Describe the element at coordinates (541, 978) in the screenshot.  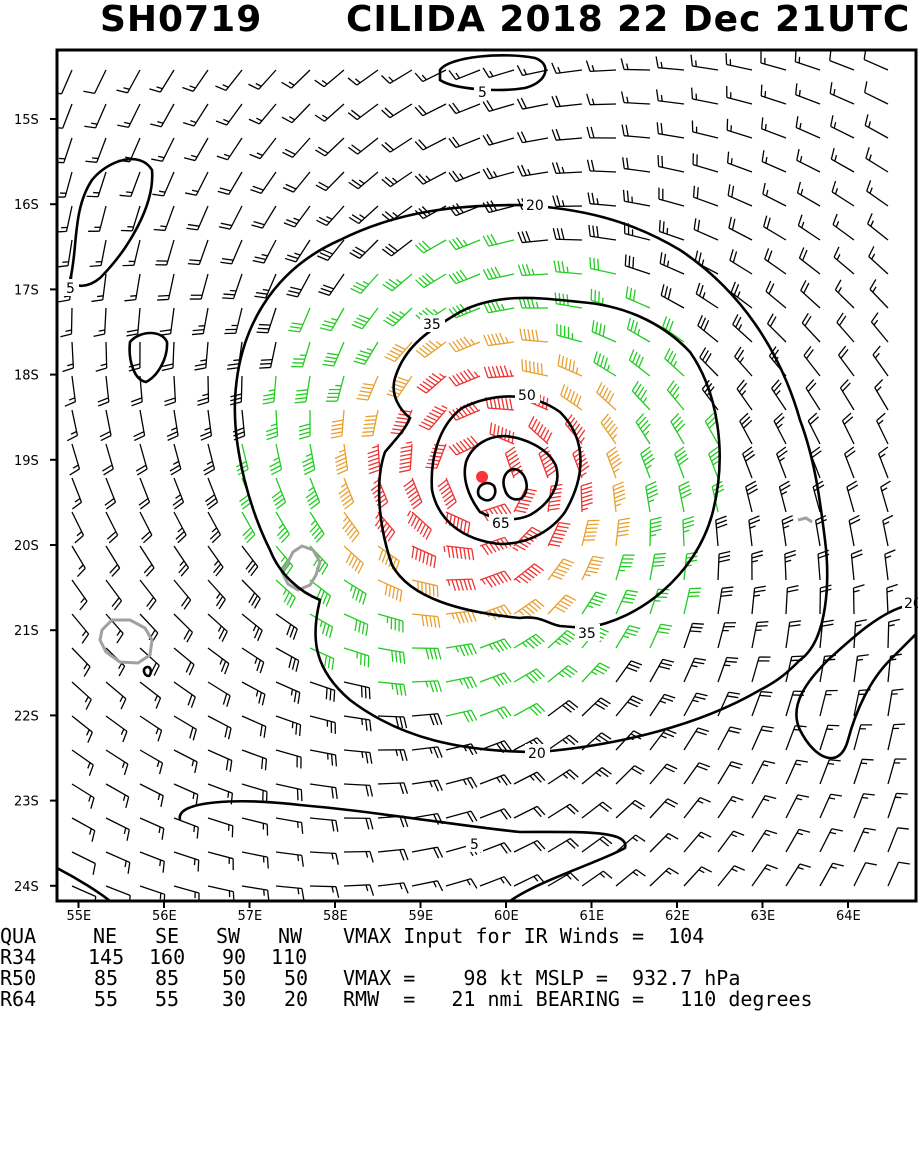
I see `vmax-mslp-text: VMAX = 98 kt MSLP = 932.7 hPa` at that location.